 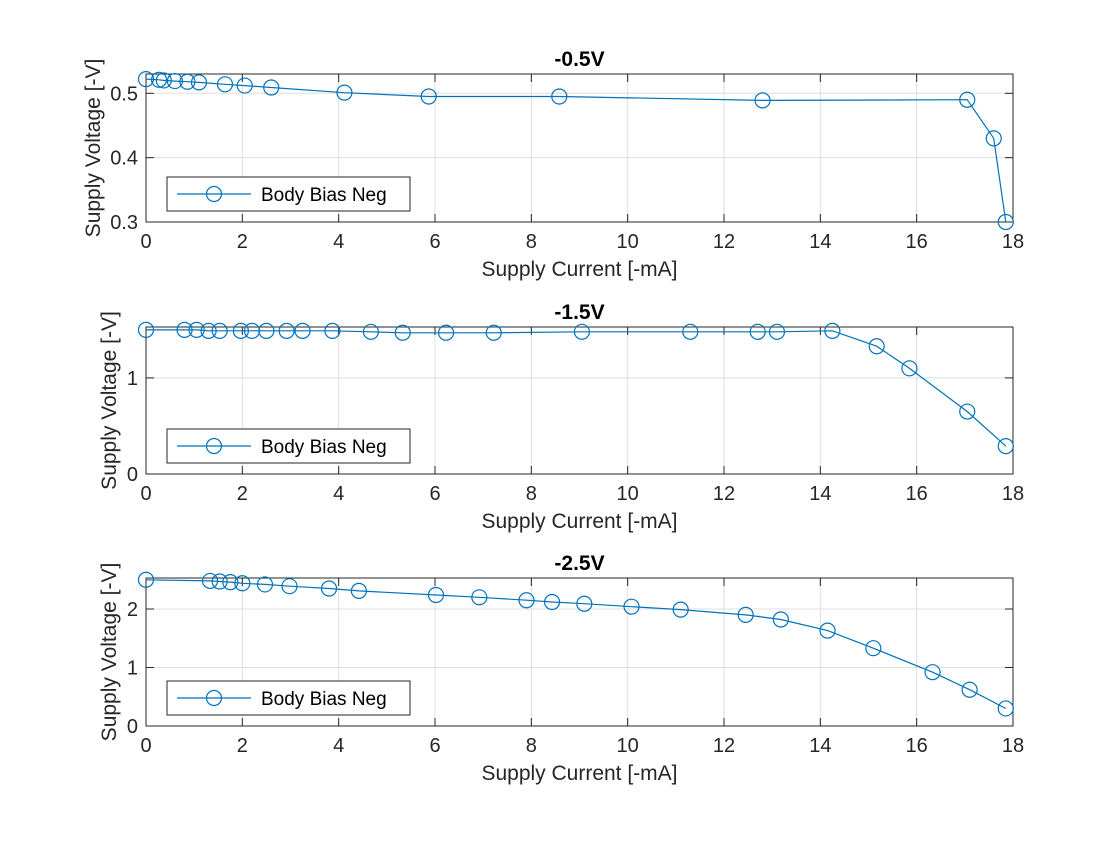 I want to click on y-tick-label: 0.5, so click(x=124, y=94).